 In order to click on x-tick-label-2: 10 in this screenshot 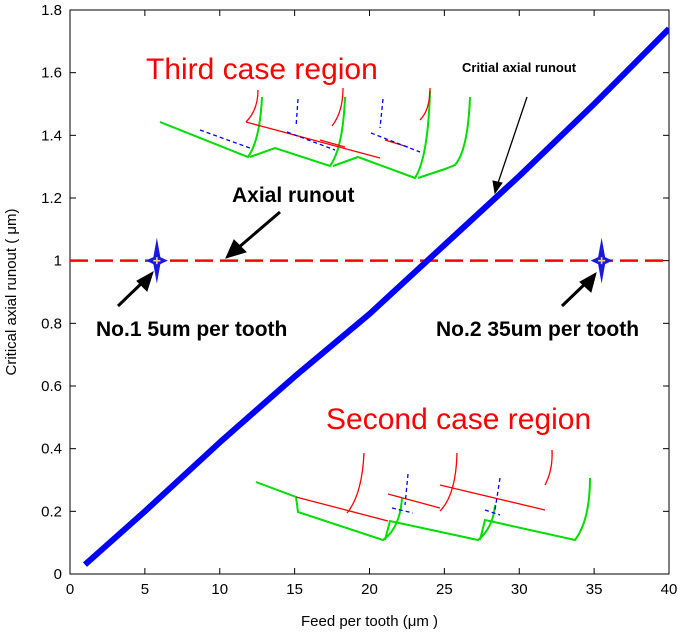, I will do `click(219, 589)`.